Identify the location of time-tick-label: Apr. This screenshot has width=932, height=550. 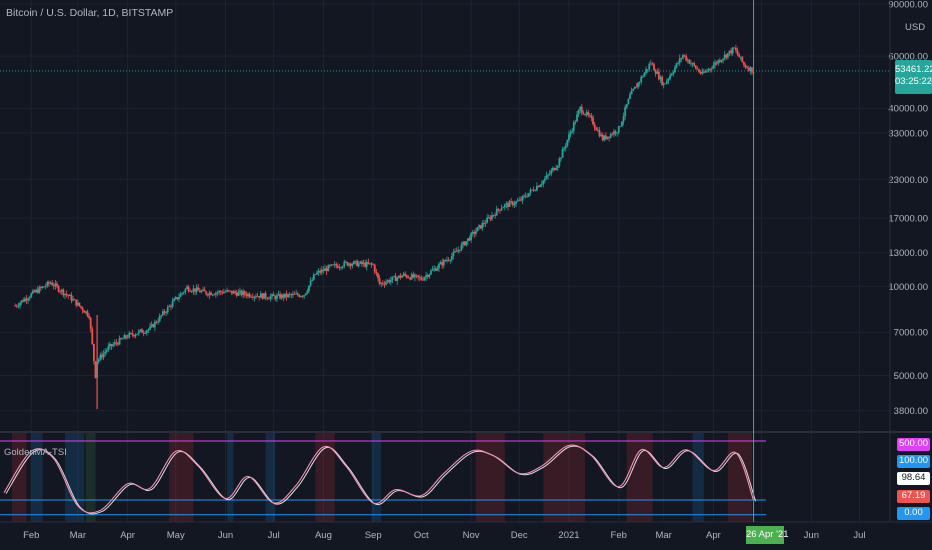
(127, 535).